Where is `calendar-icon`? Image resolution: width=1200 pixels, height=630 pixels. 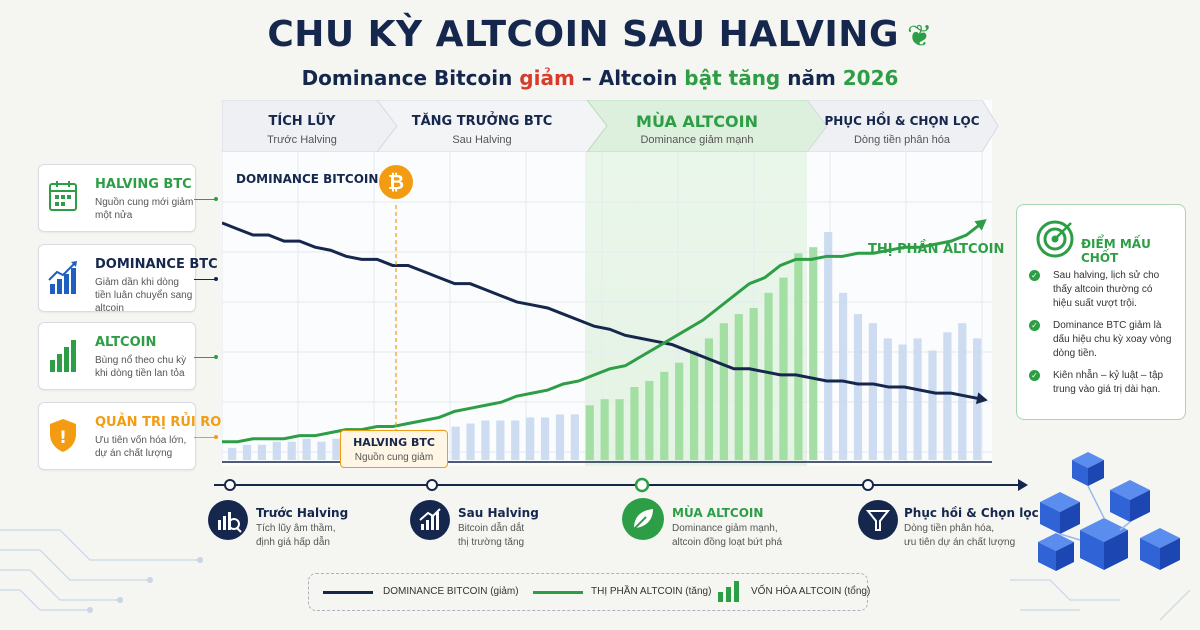
calendar-icon is located at coordinates (63, 196).